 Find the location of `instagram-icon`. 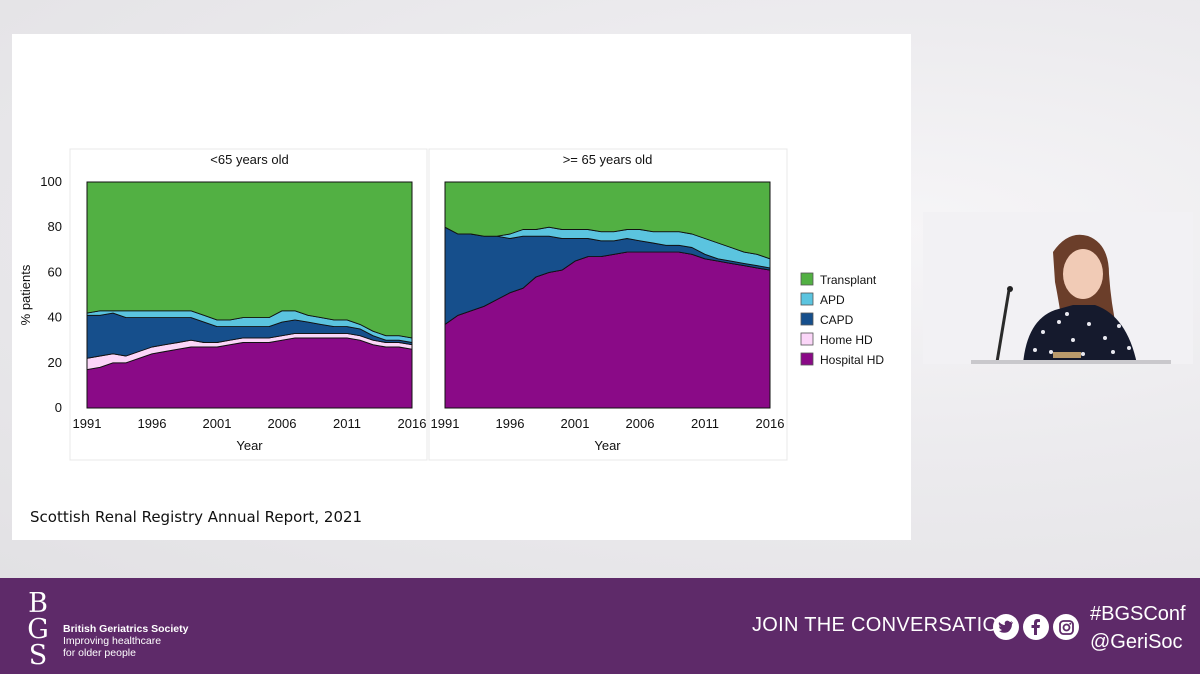

instagram-icon is located at coordinates (1066, 627).